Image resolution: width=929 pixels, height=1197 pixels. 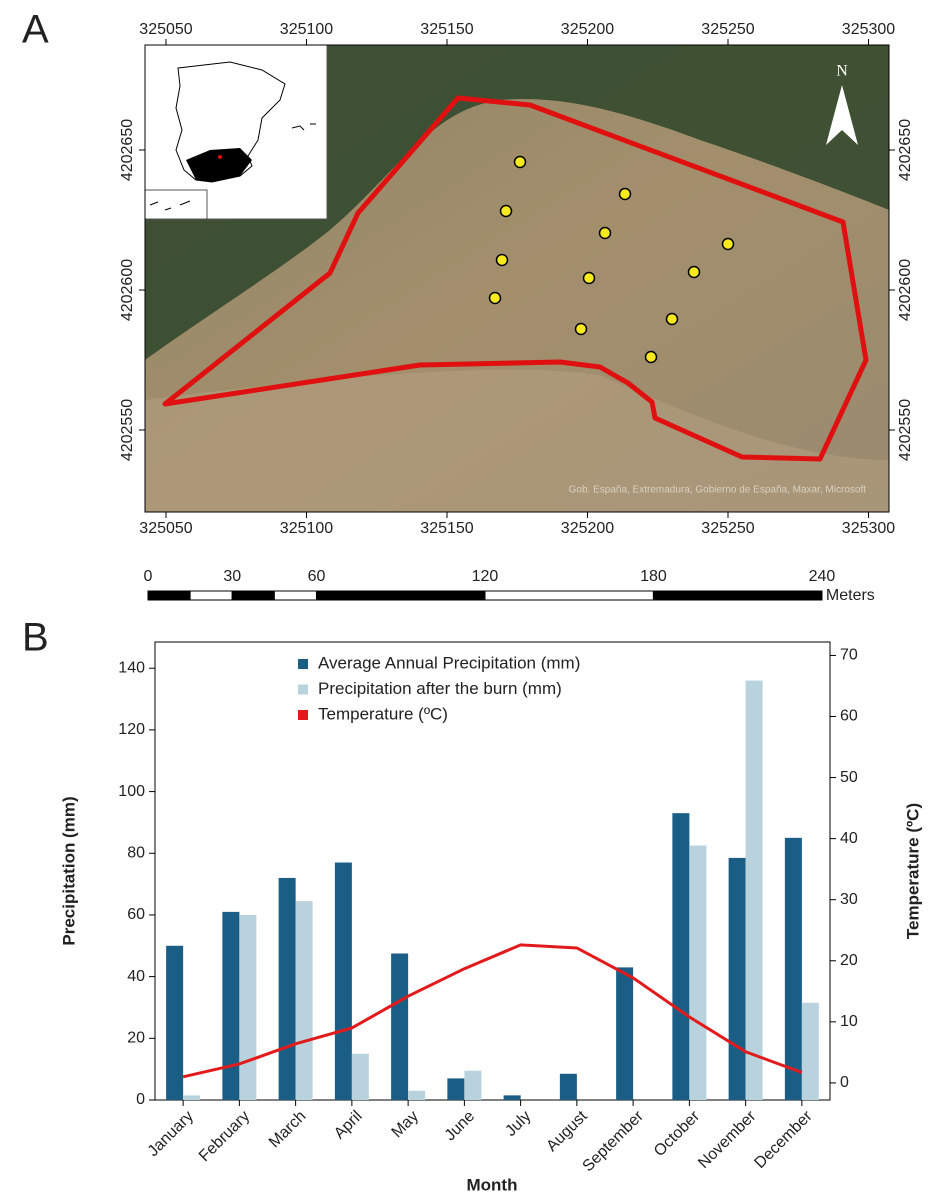 I want to click on legend-label: Precipitation after the burn (mm), so click(x=440, y=688).